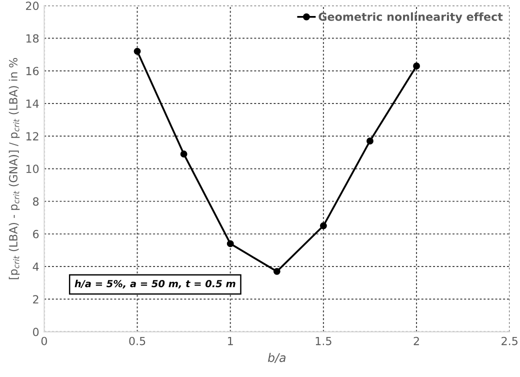  Describe the element at coordinates (510, 341) in the screenshot. I see `x-tick-label: 2.5` at that location.